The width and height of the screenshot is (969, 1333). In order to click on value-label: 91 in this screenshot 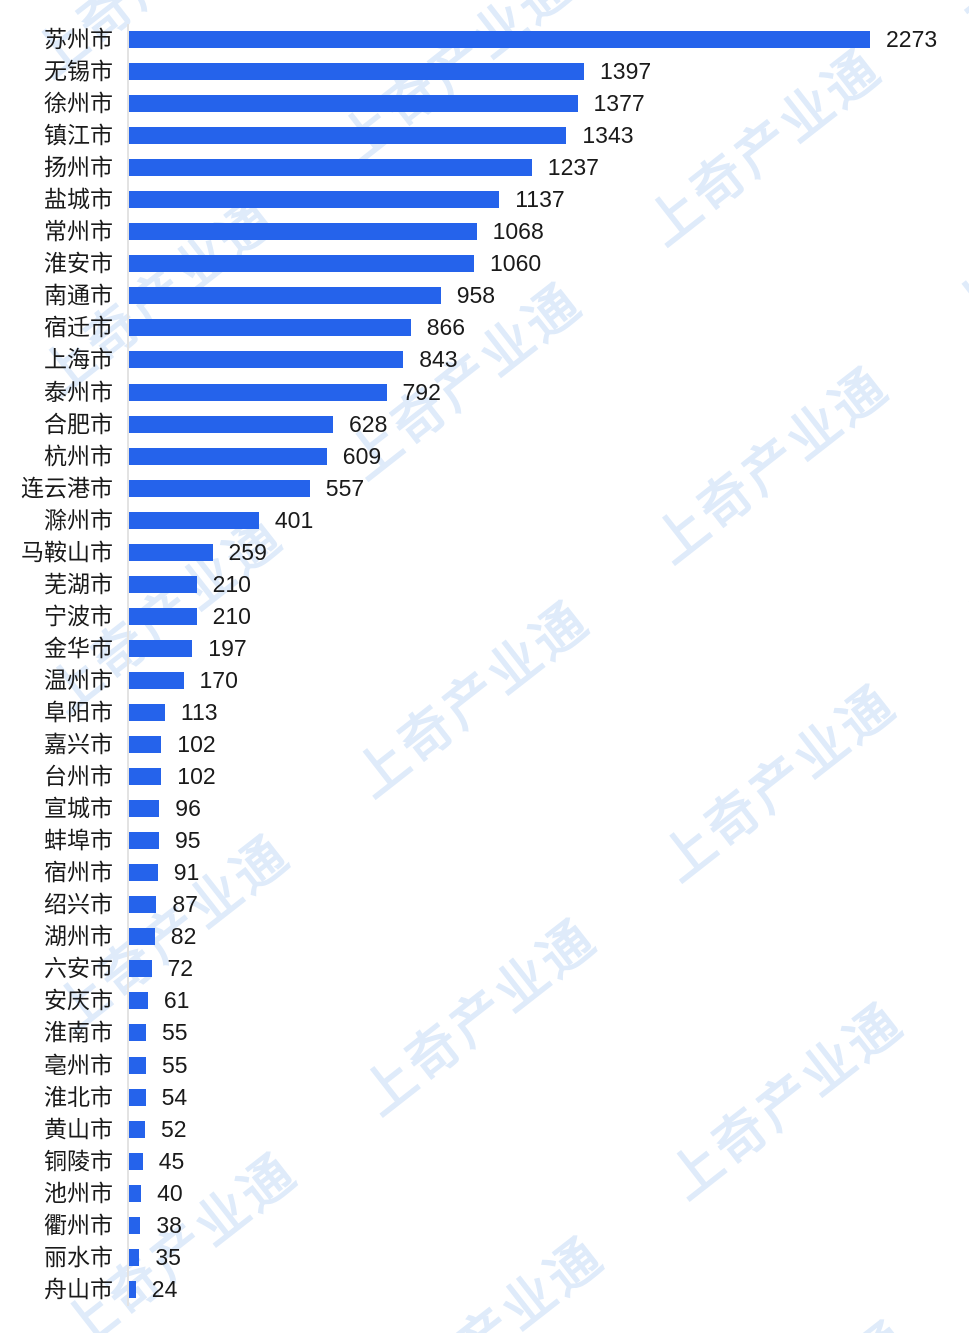, I will do `click(186, 872)`.